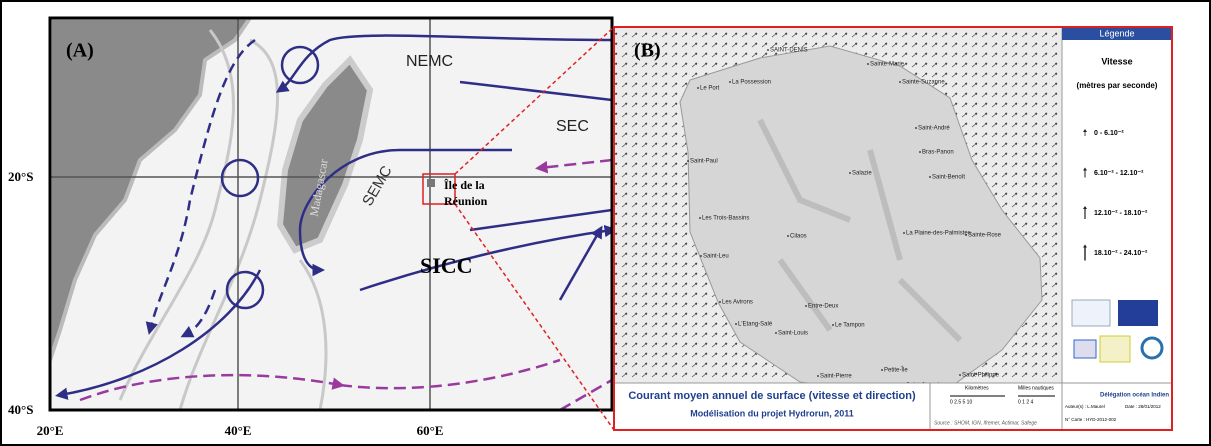 The height and width of the screenshot is (446, 1211). What do you see at coordinates (1143, 406) in the screenshot?
I see `date: Date : 28/01/2012` at bounding box center [1143, 406].